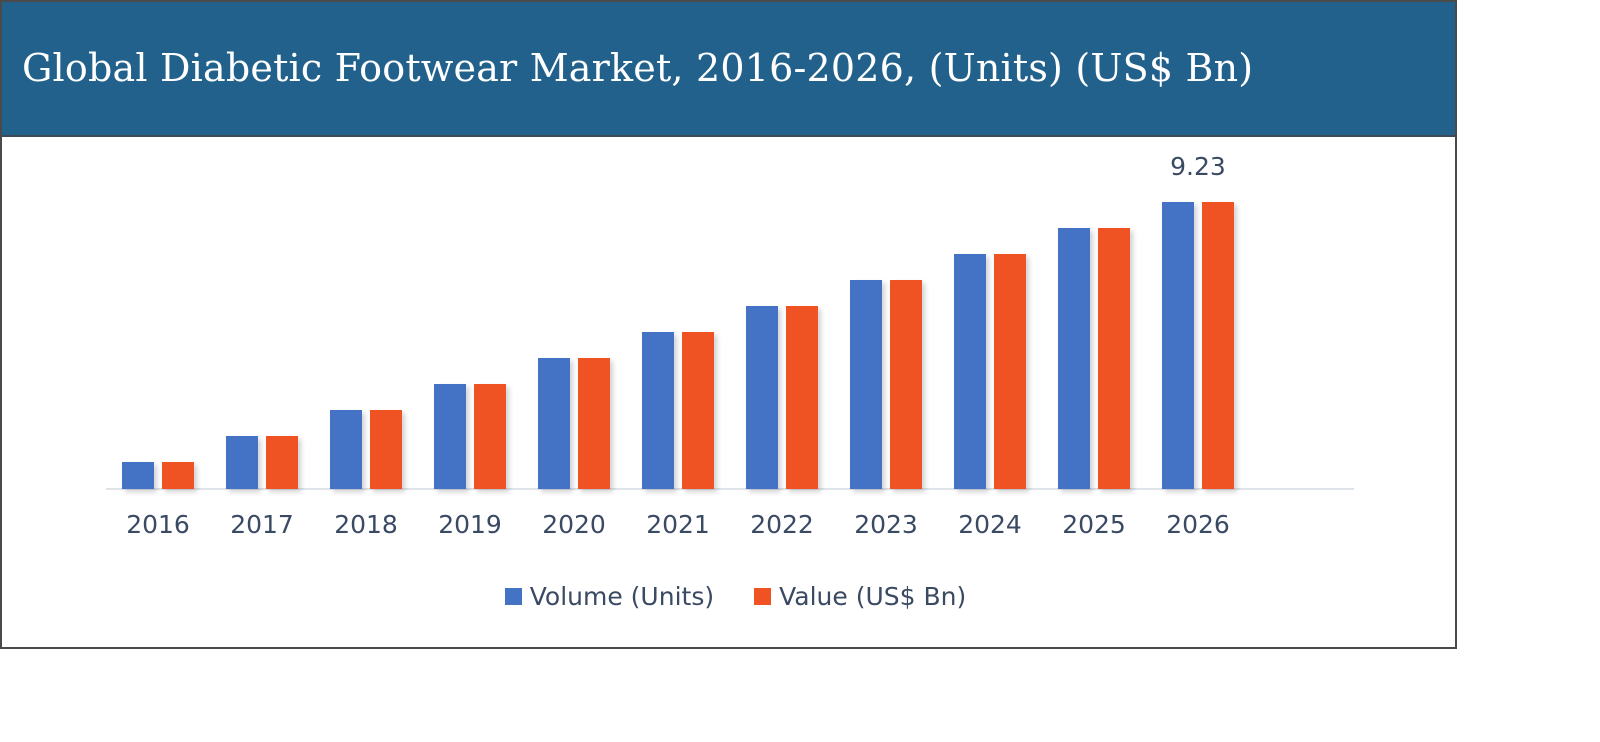  I want to click on bar-volume-2025, so click(1074, 358).